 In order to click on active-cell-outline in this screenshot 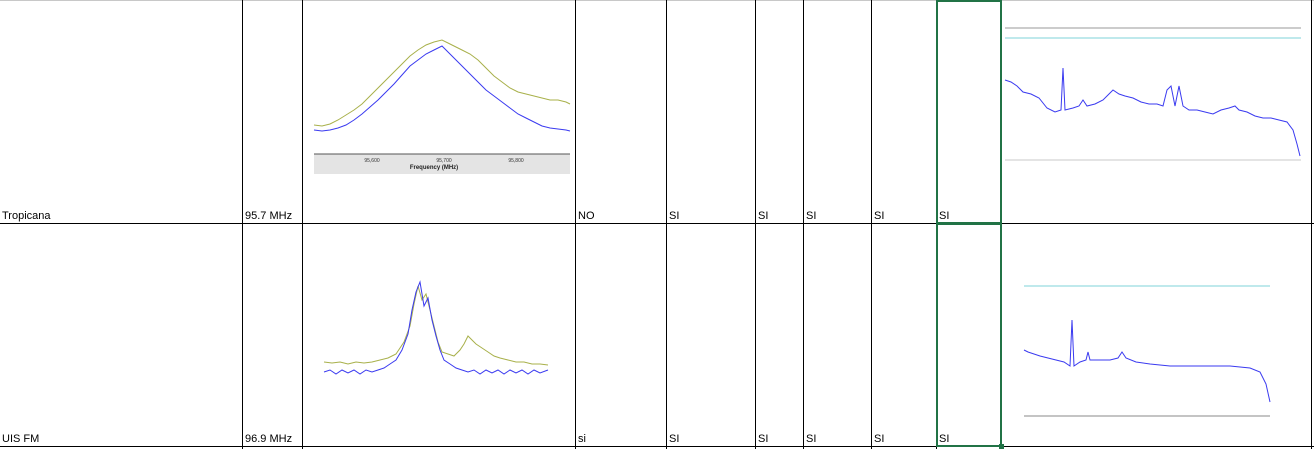, I will do `click(969, 335)`.